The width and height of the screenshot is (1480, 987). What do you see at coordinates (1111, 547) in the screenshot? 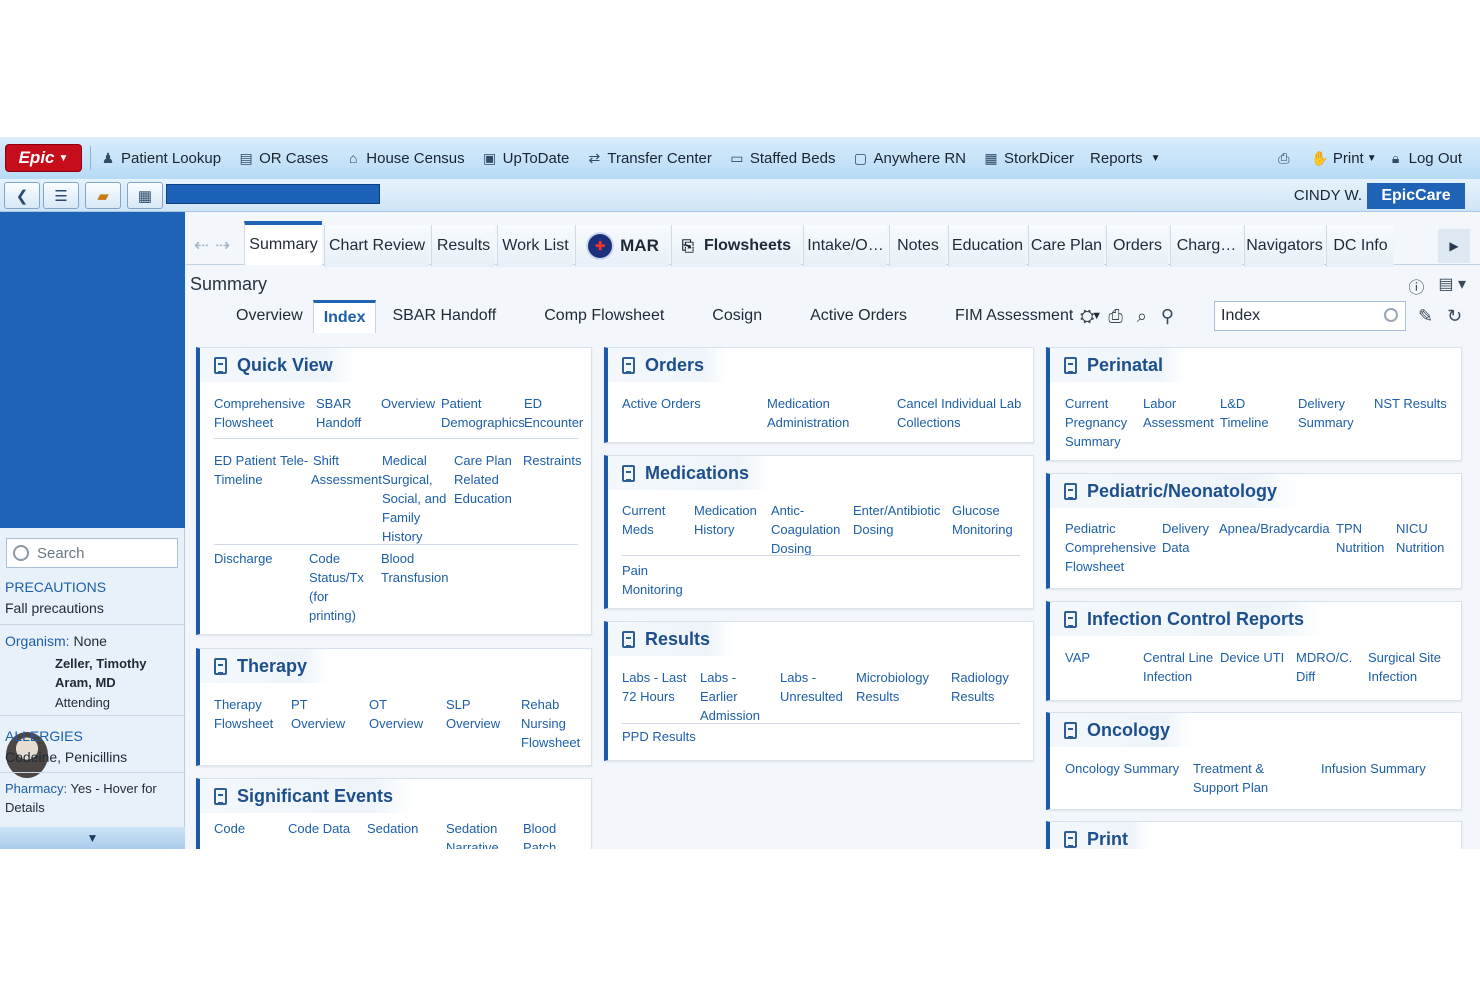
I see `link-pediatric-comprehensive-flowsheet: Pediatric Comprehensive Flowsheet` at bounding box center [1111, 547].